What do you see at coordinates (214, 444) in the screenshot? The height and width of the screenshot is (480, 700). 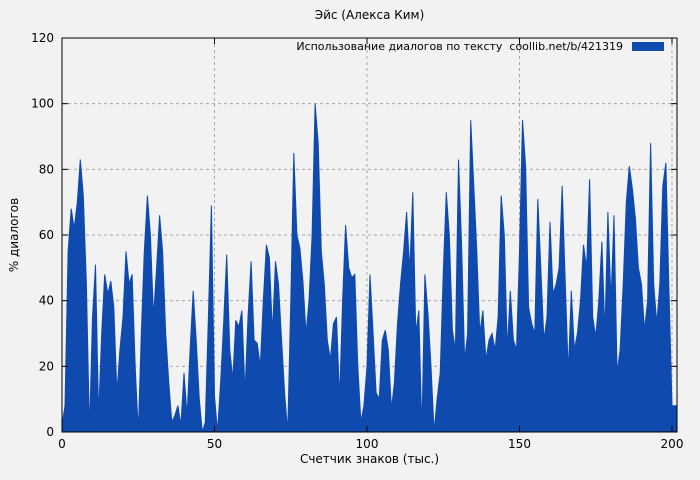 I see `tick-label-x-50: 50` at bounding box center [214, 444].